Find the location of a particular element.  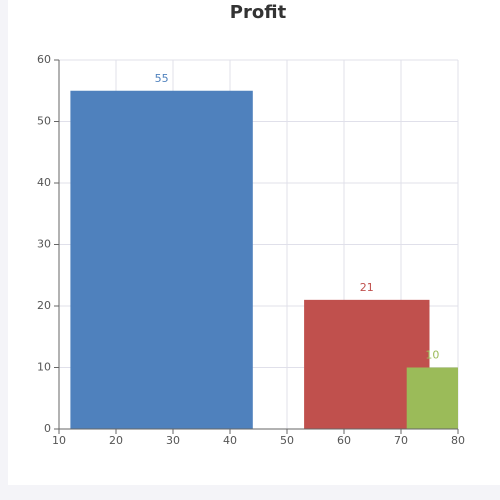

y-tick-label: 40 is located at coordinates (44, 182).